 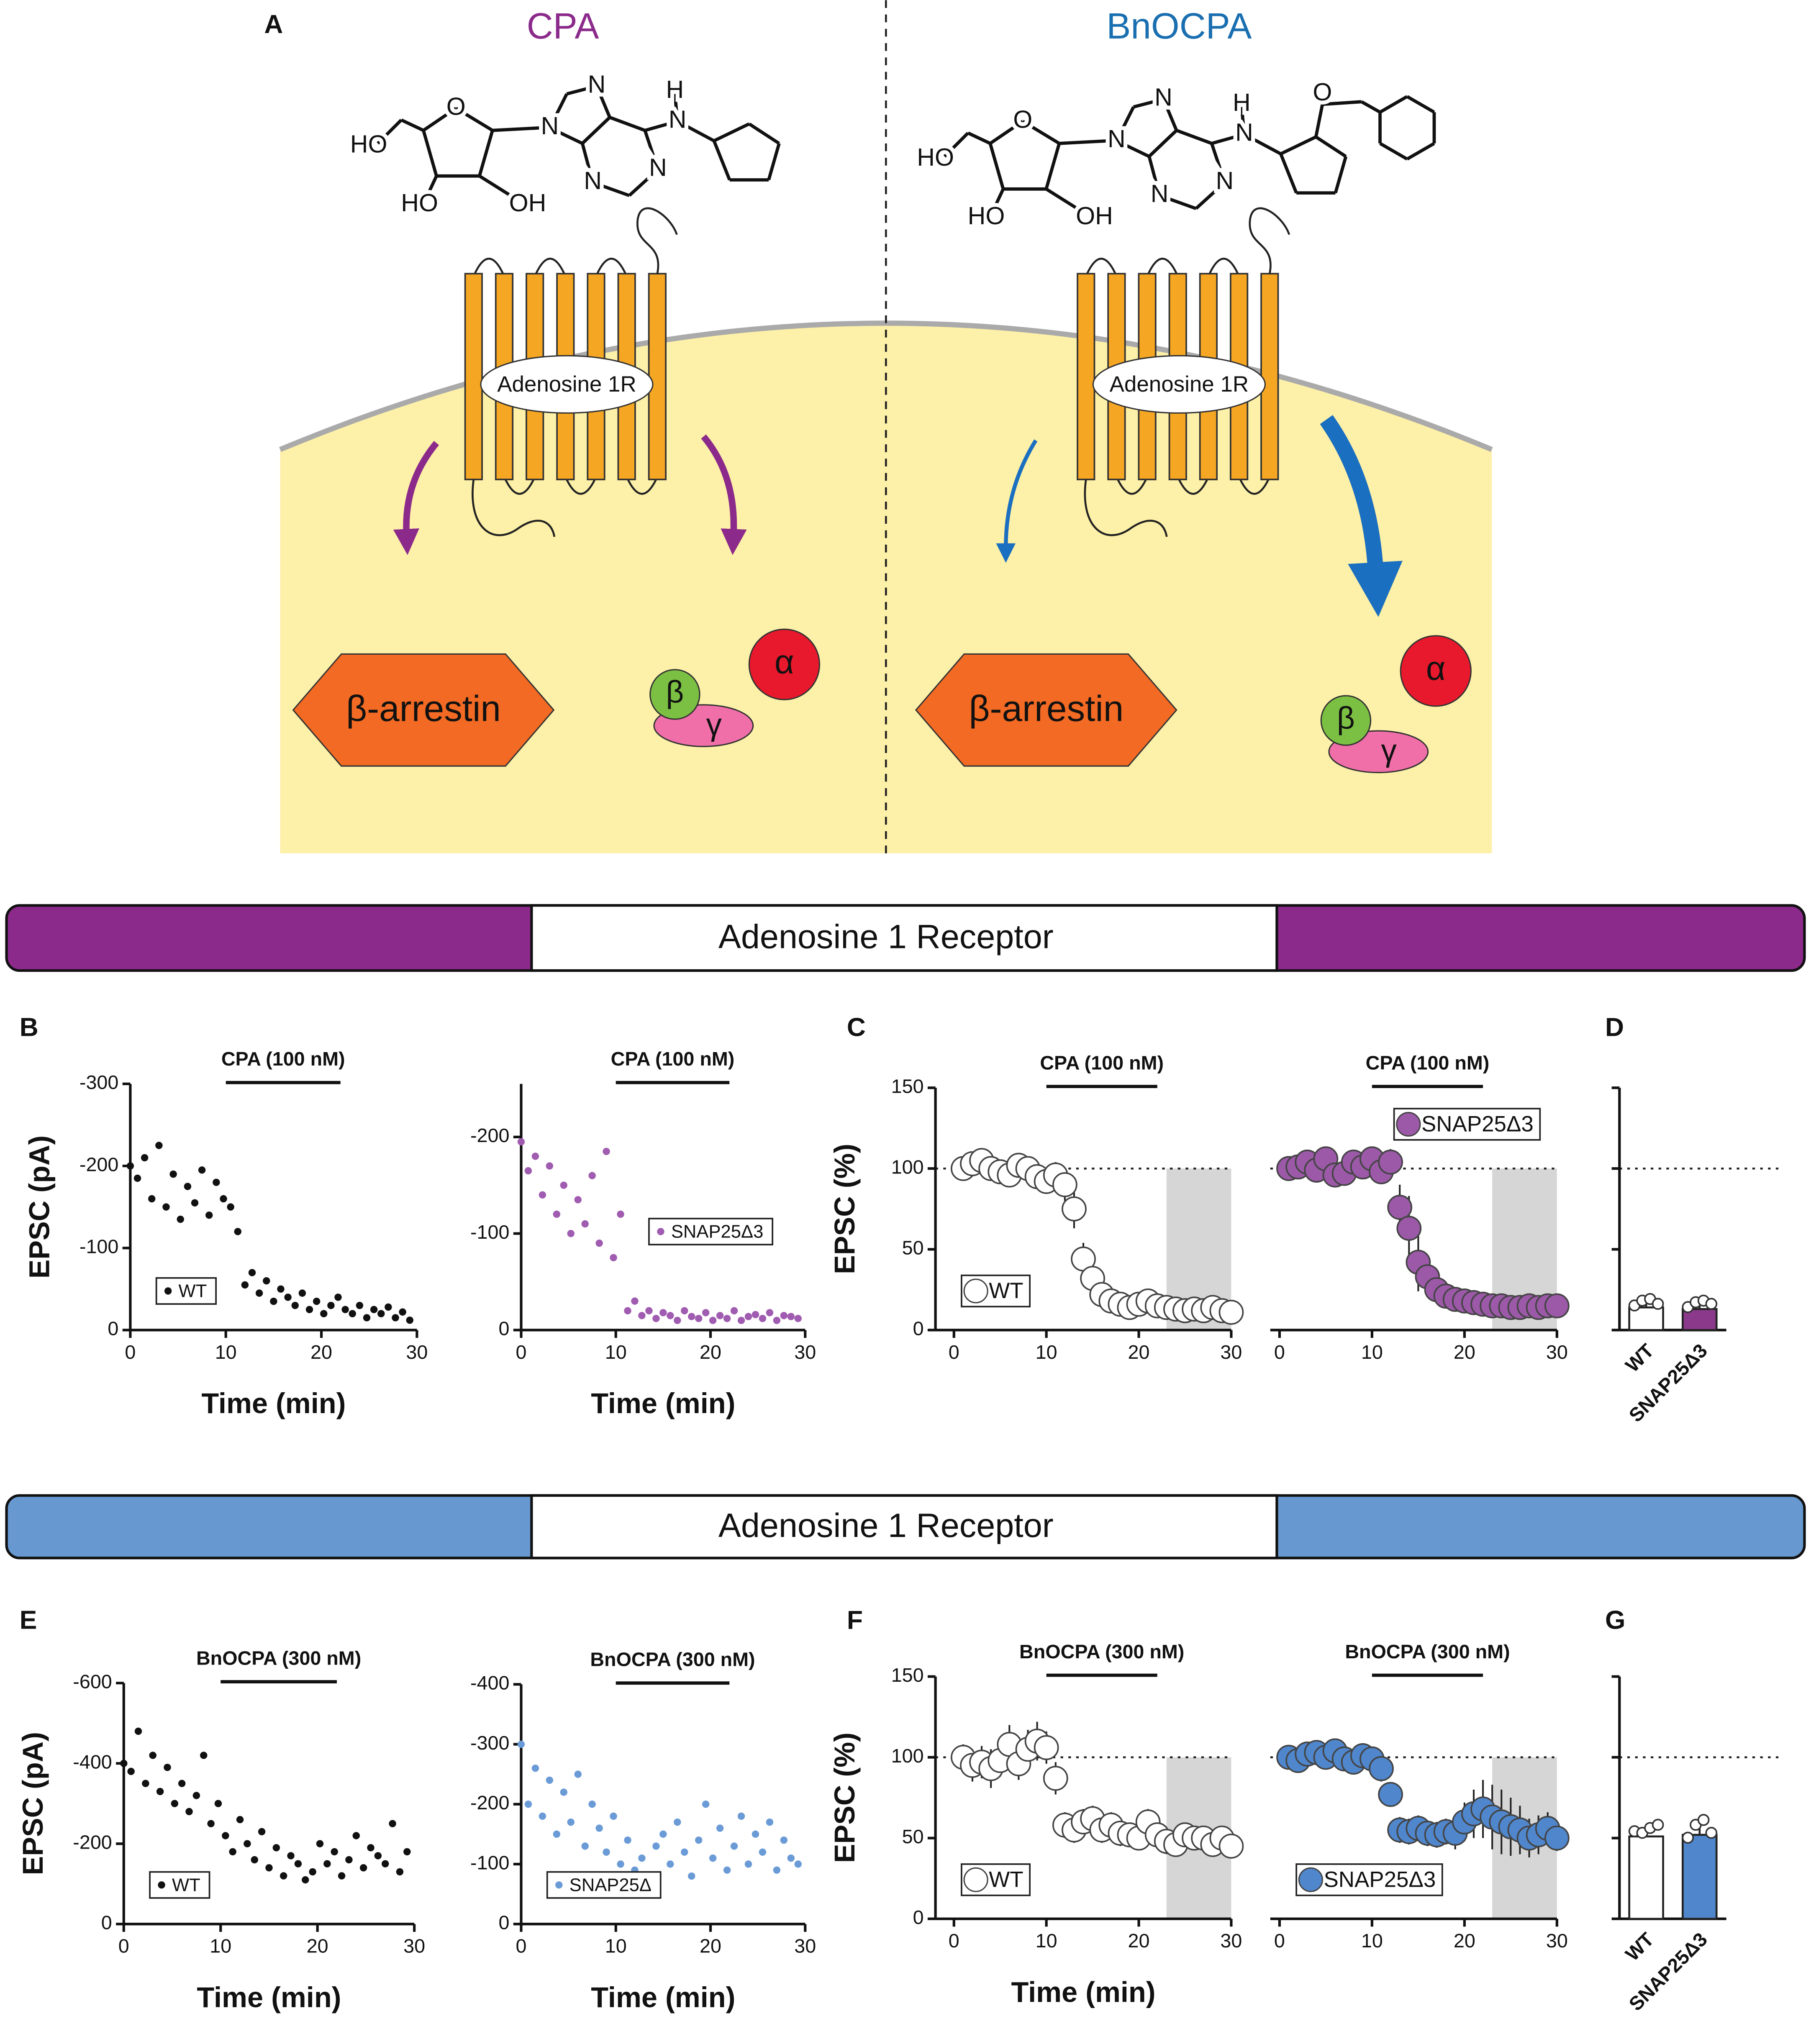 I want to click on legend-label: WT, so click(x=1006, y=1879).